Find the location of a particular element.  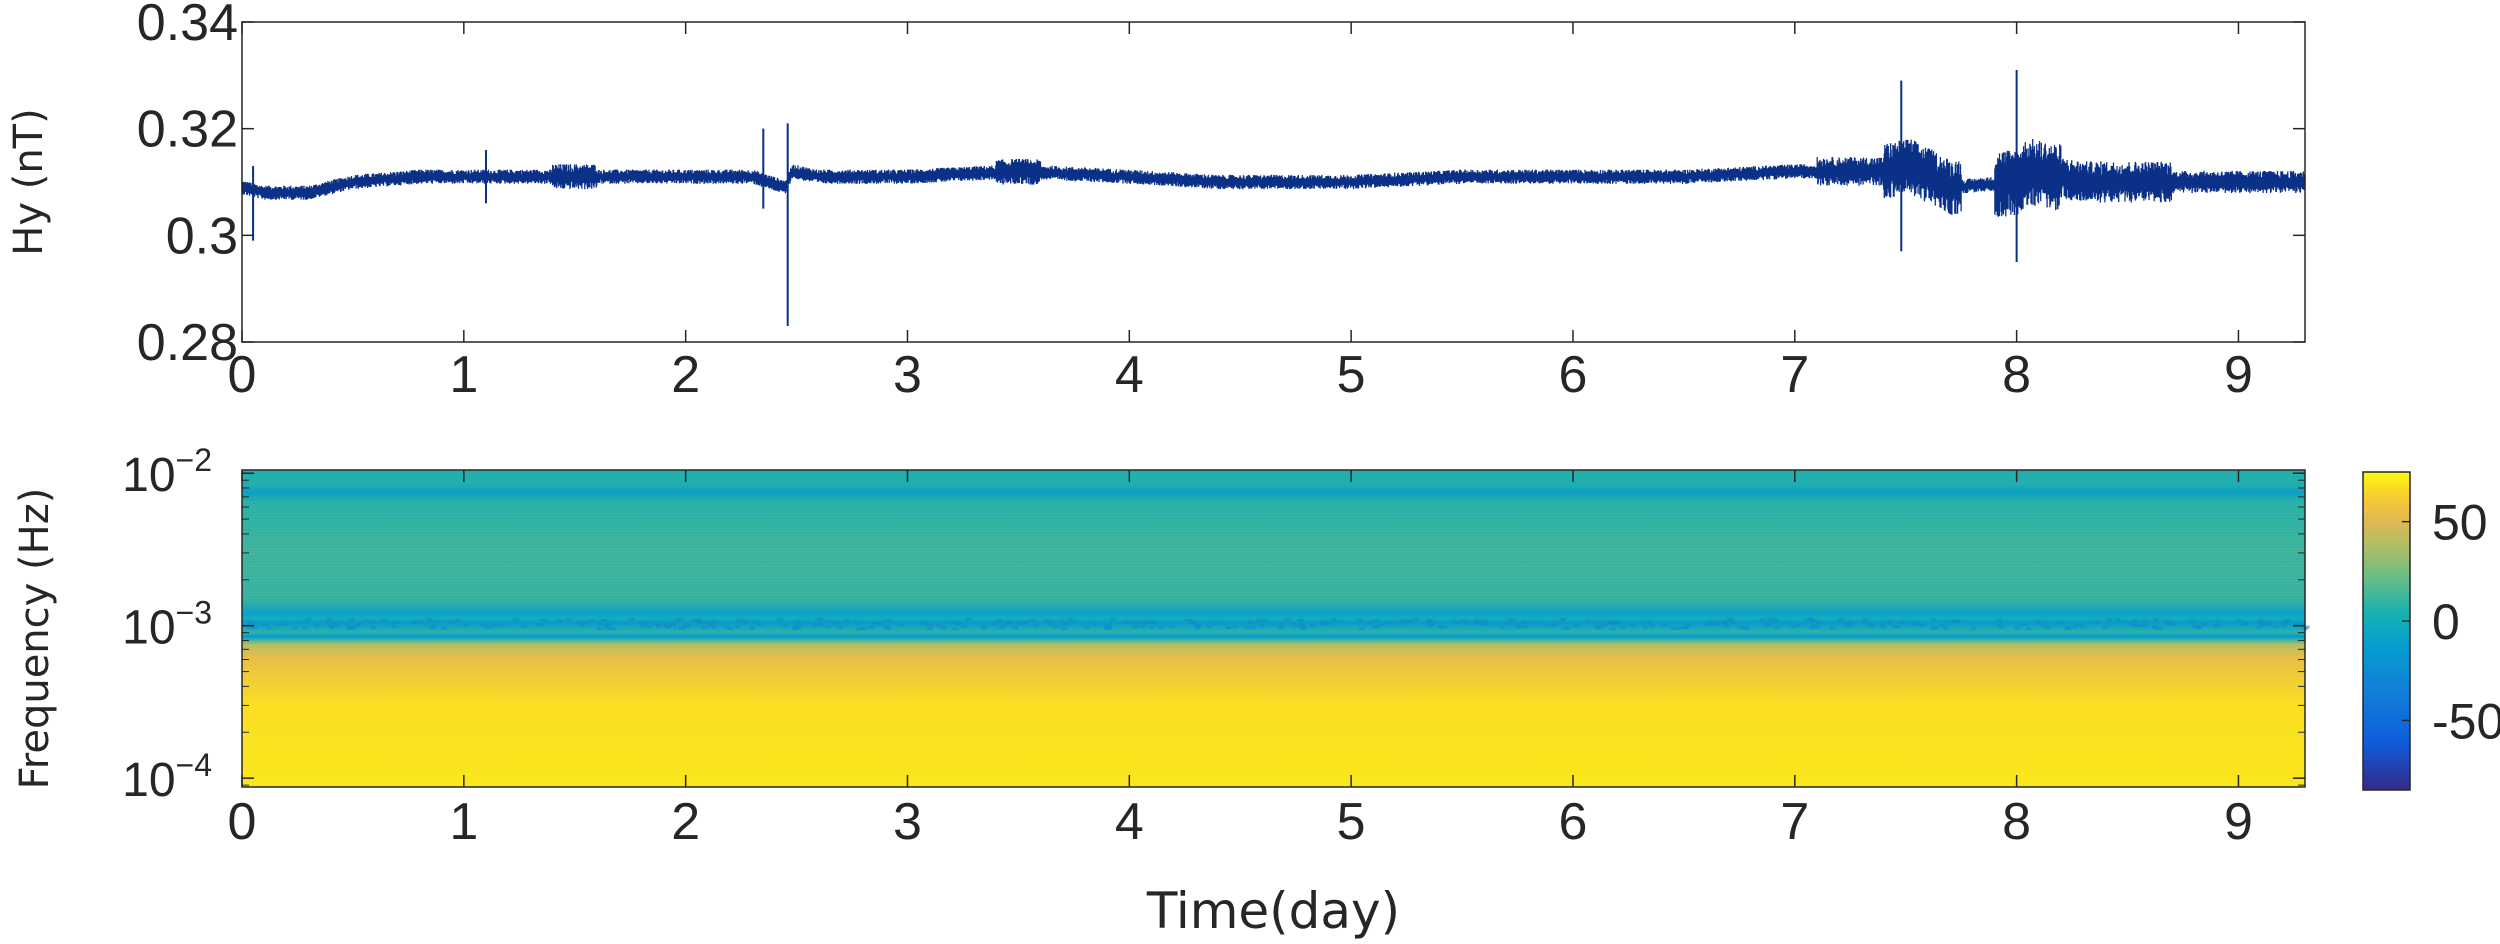

hy-x-tick-label: 1 is located at coordinates (463, 375).